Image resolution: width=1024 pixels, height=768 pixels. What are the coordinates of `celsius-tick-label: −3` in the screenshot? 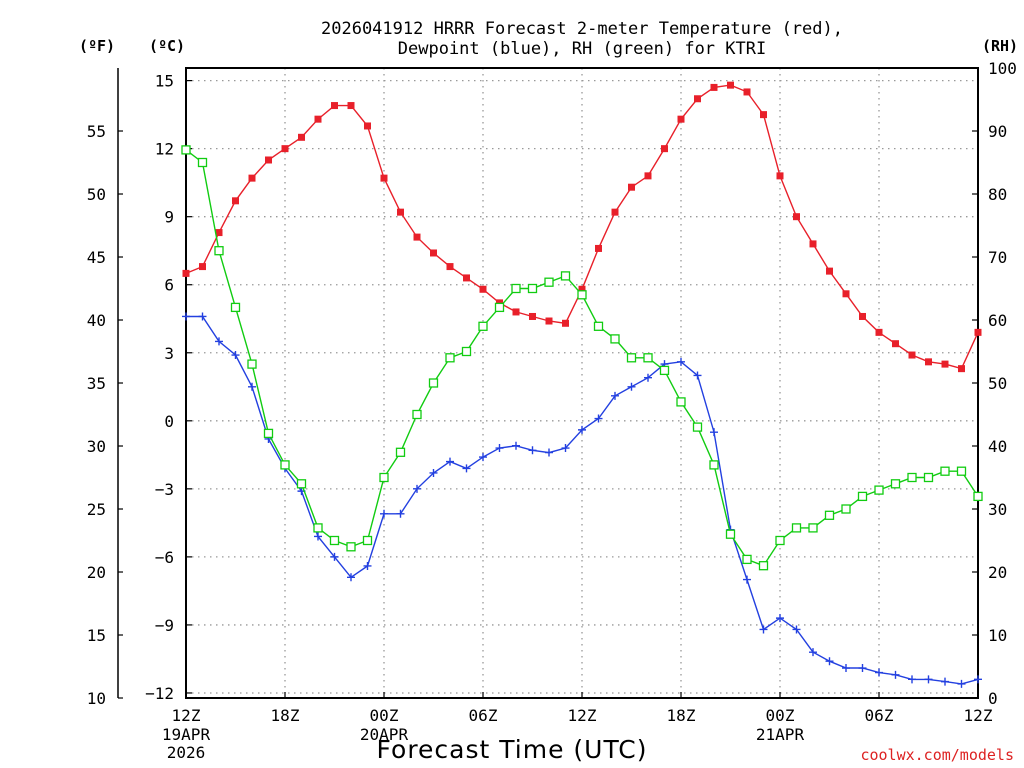 It's located at (164, 489).